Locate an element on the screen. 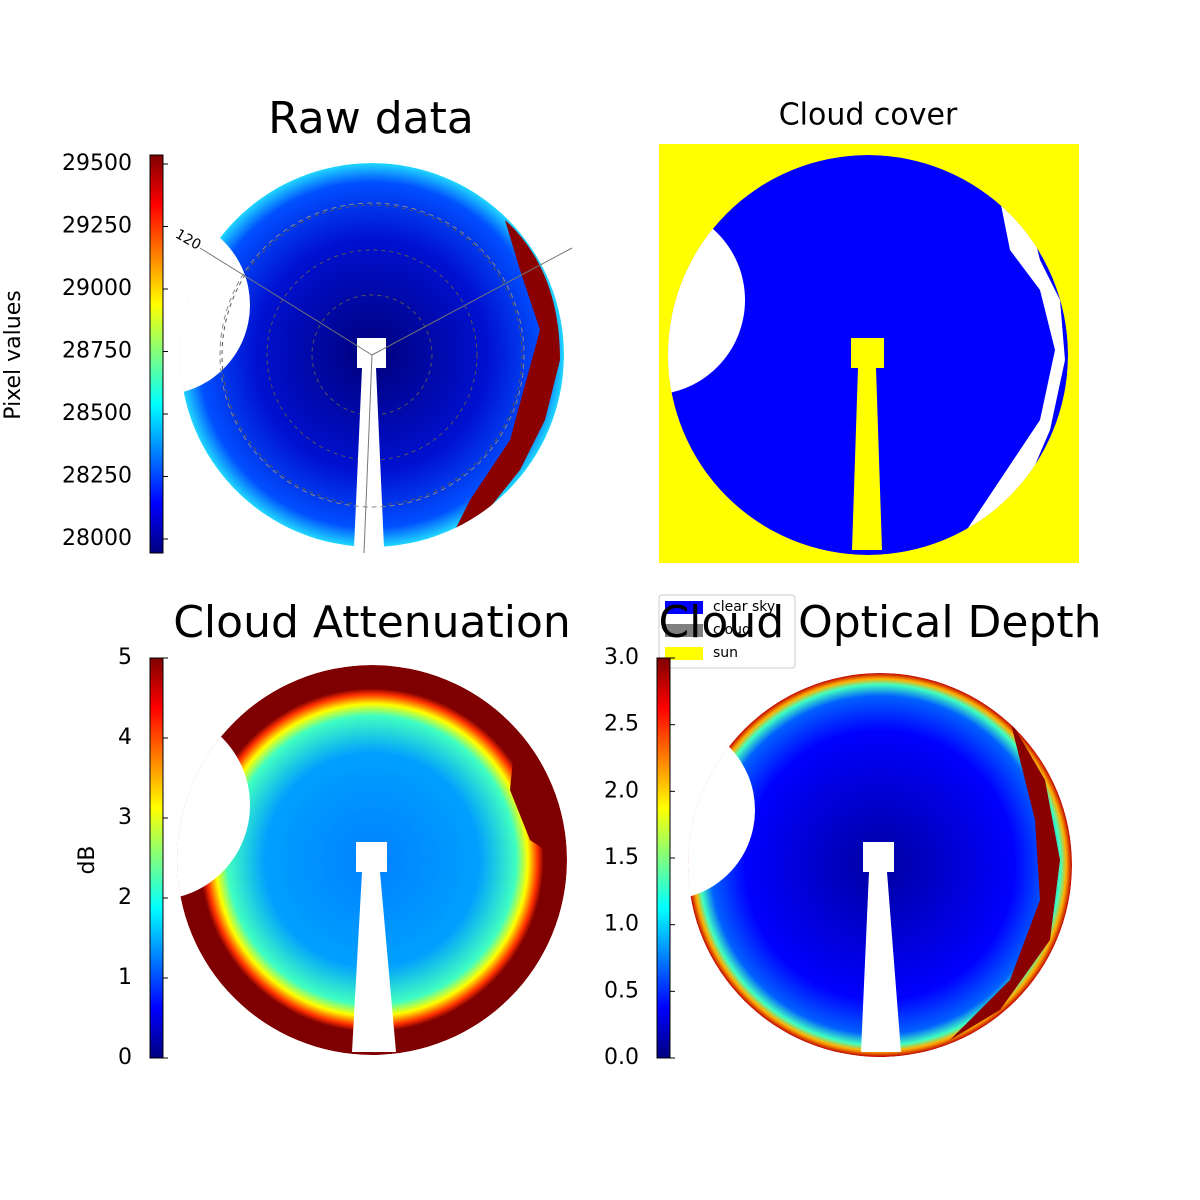  colorbar-tick-label: 2 is located at coordinates (125, 897).